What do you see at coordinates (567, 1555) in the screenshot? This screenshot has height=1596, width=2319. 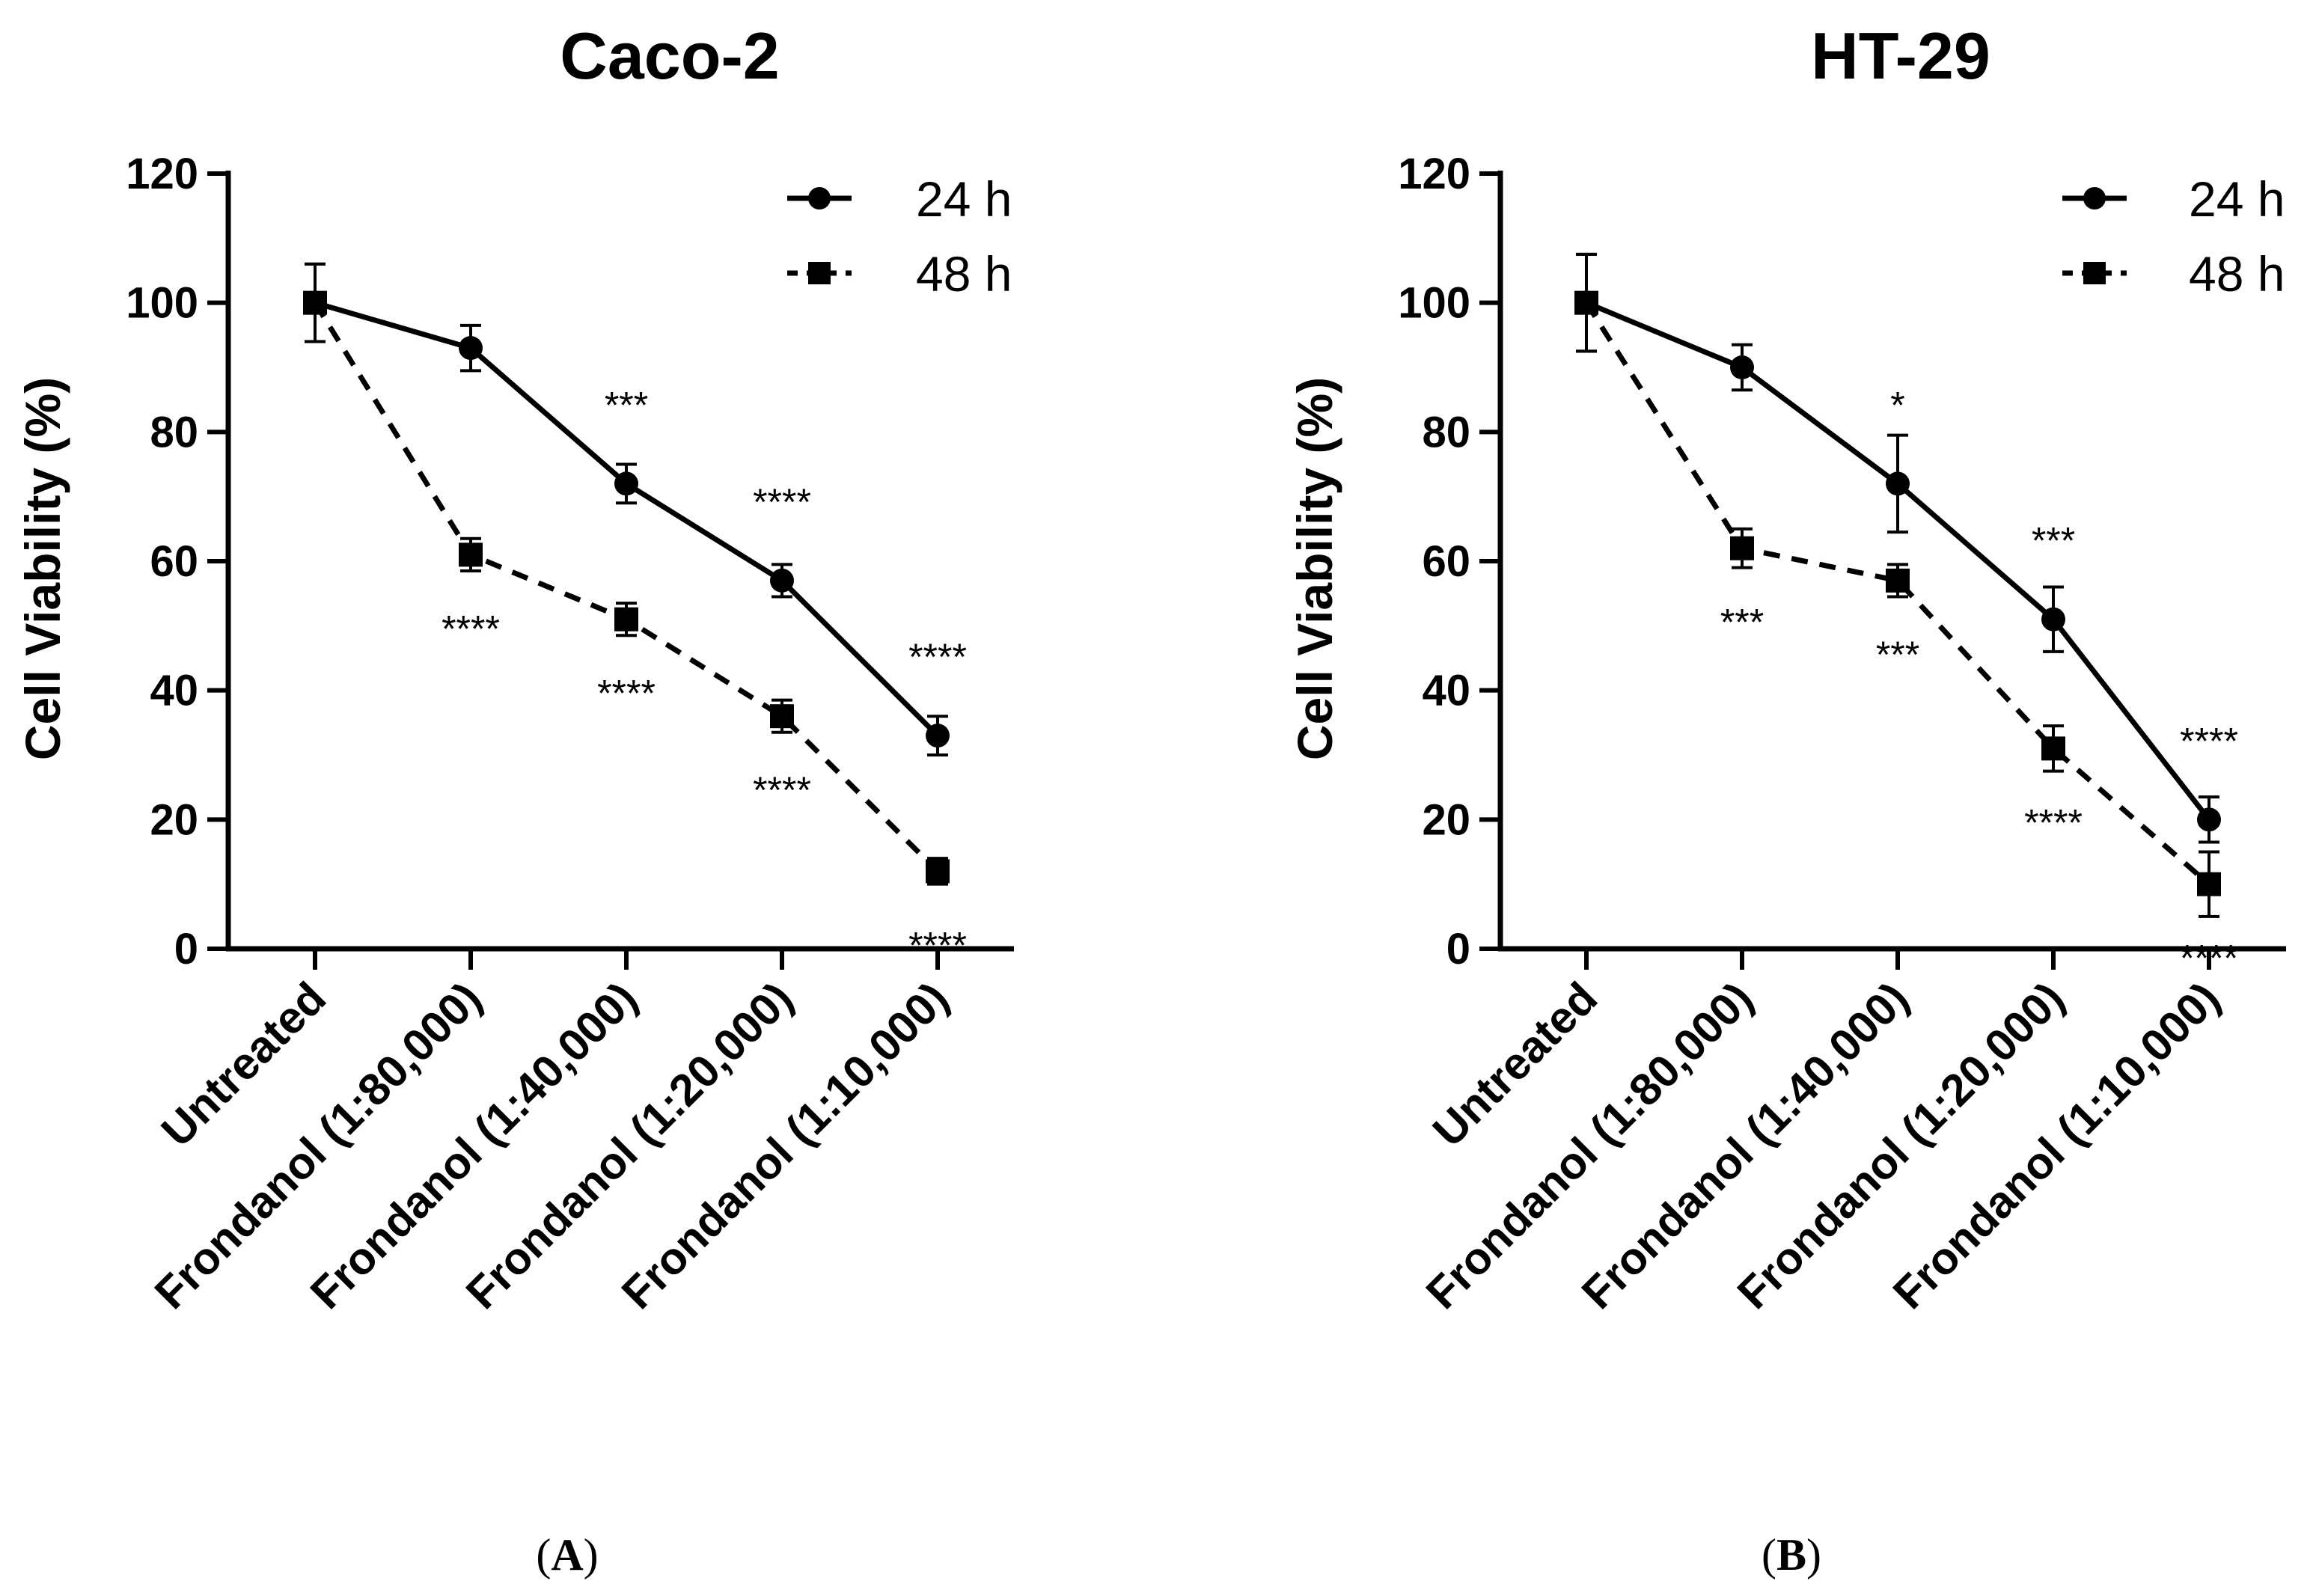 I see `panel-label-a: (A)` at bounding box center [567, 1555].